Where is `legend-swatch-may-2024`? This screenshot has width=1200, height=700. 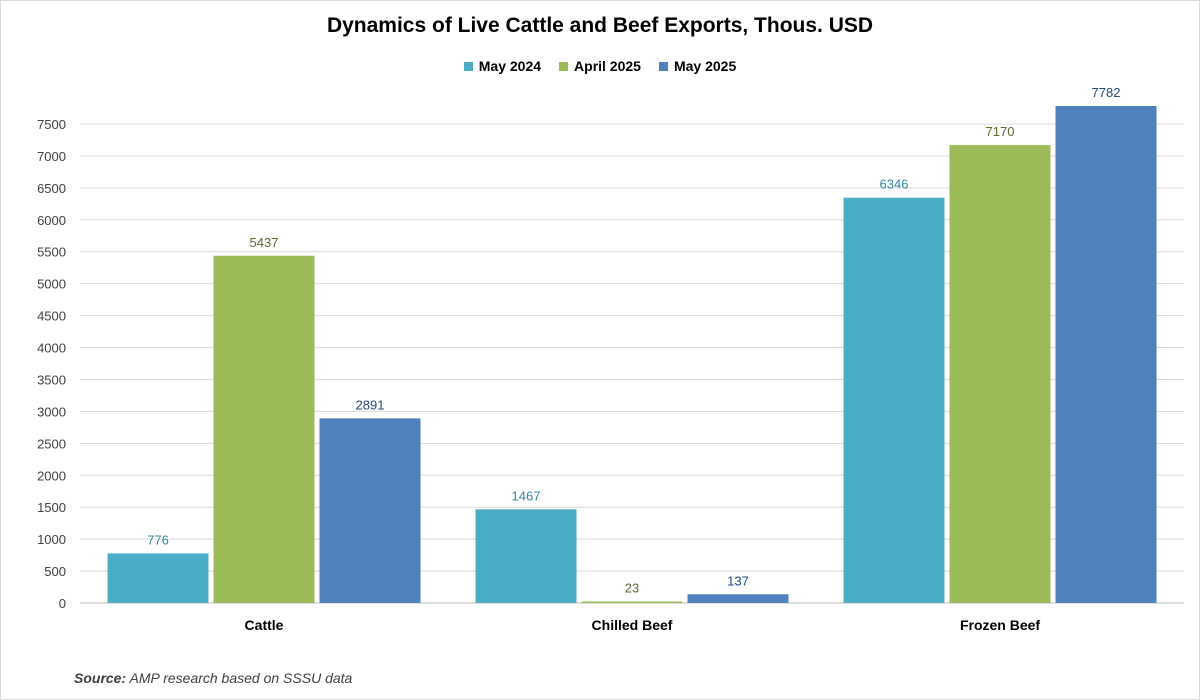
legend-swatch-may-2024 is located at coordinates (468, 66).